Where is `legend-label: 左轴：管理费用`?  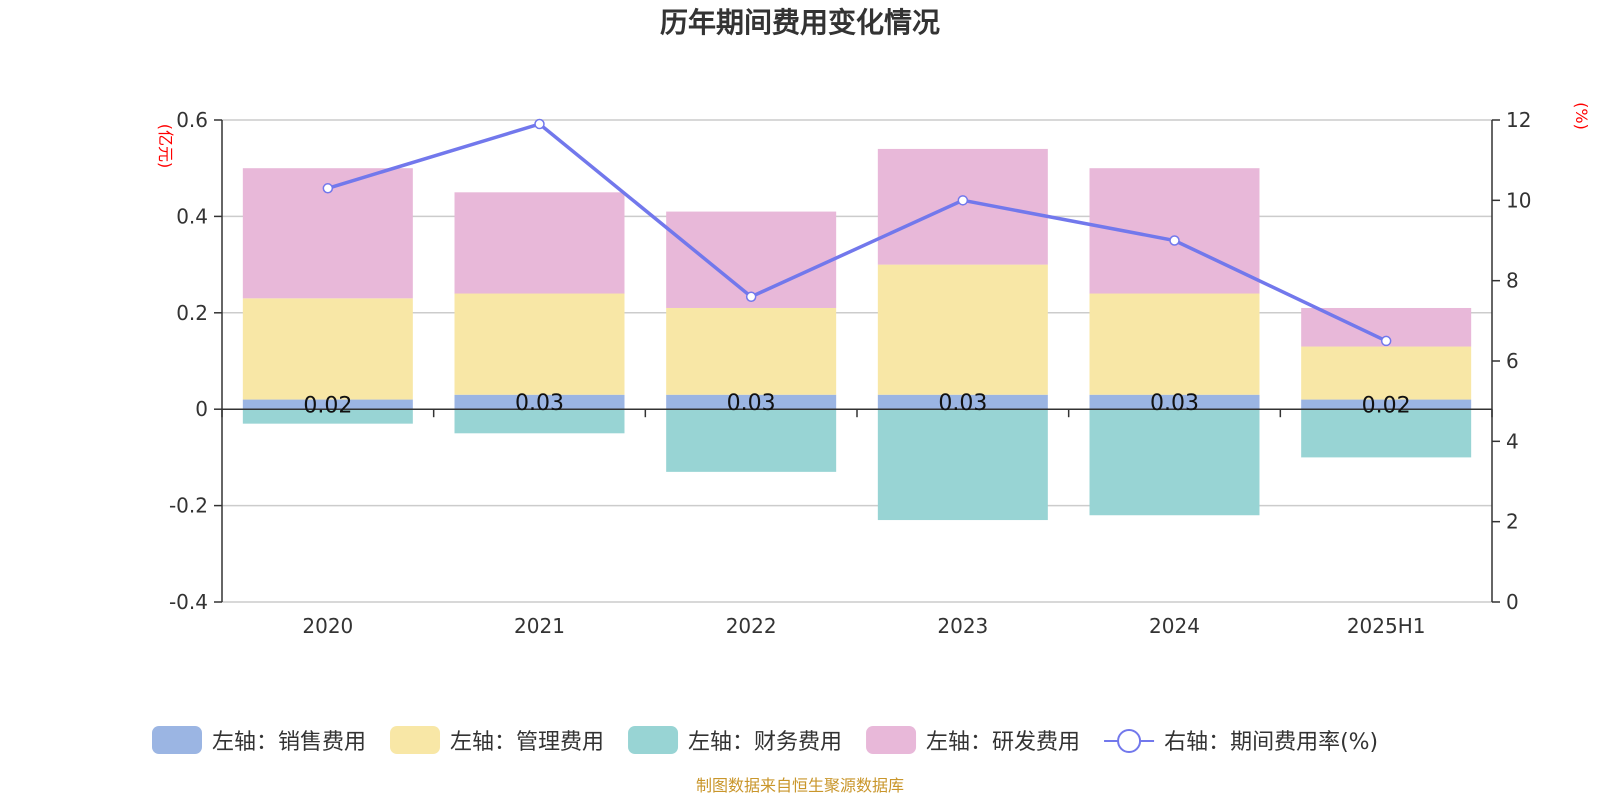
legend-label: 左轴：管理费用 is located at coordinates (527, 742).